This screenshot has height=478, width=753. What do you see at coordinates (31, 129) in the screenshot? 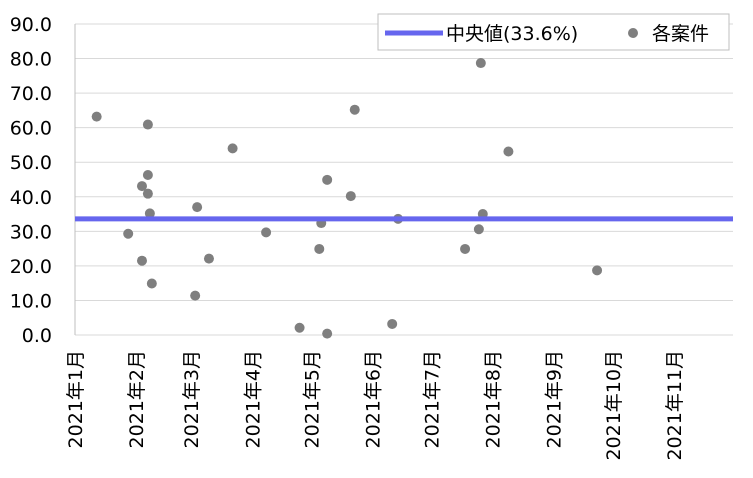
I see `y-tick-label: 60.0` at bounding box center [31, 129].